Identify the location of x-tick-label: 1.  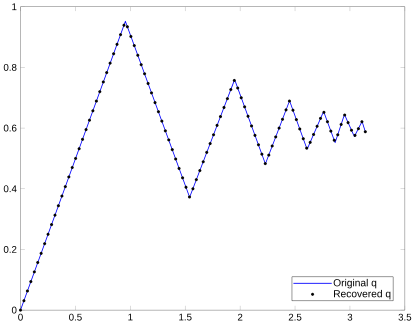
(130, 317).